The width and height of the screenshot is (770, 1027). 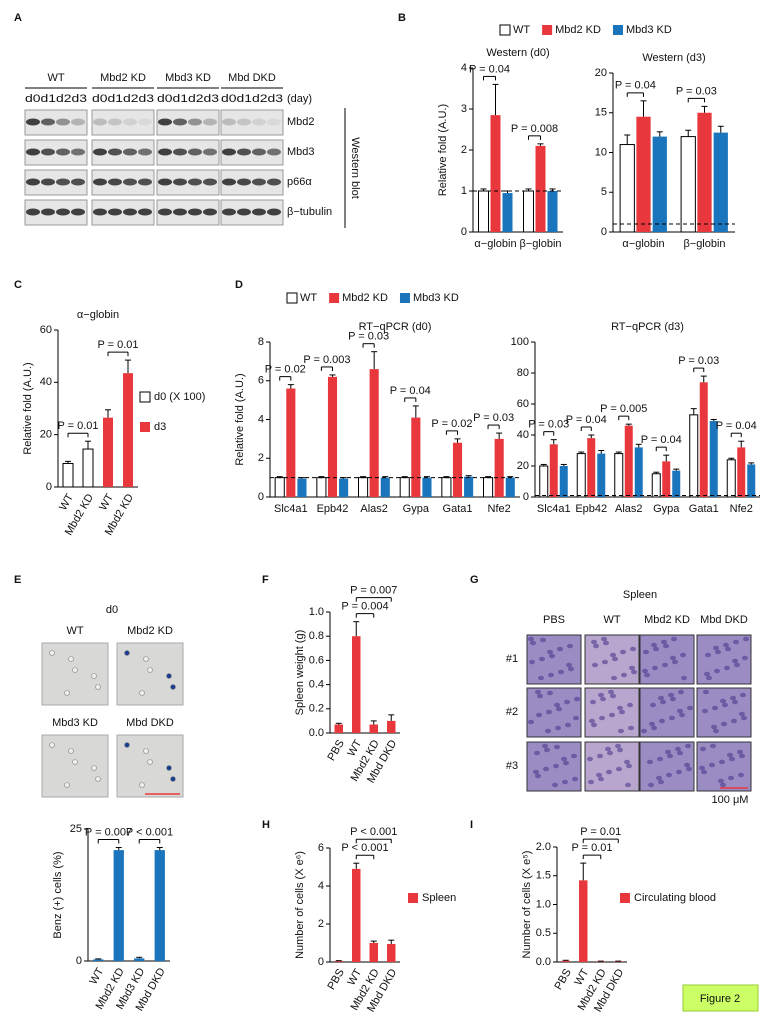 What do you see at coordinates (402, 18) in the screenshot?
I see `panel-letter: B` at bounding box center [402, 18].